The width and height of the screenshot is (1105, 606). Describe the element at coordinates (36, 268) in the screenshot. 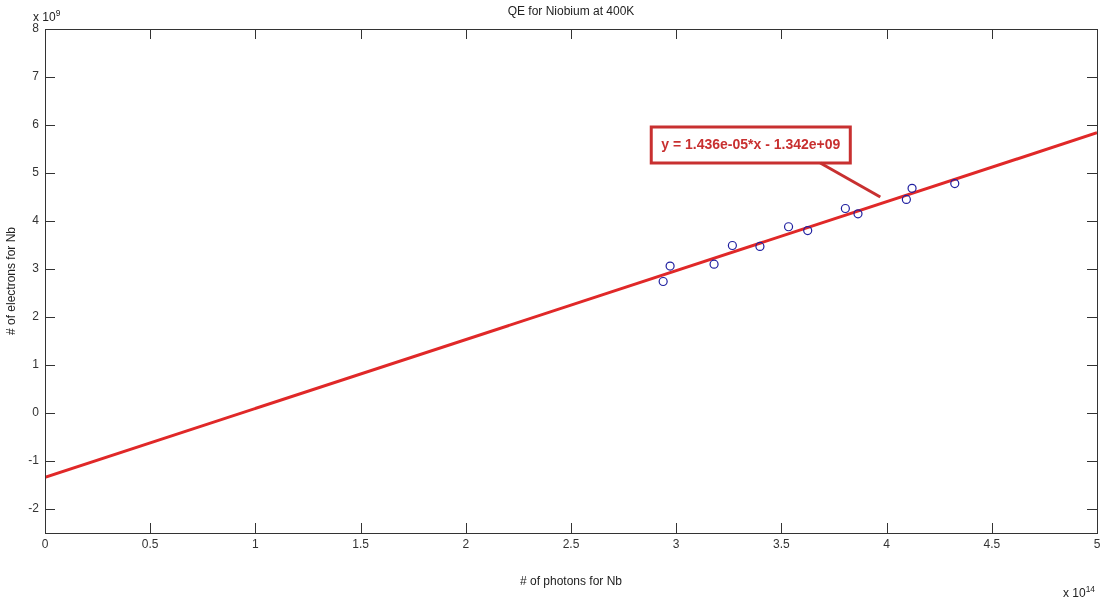

I see `y-tick-label: 3` at that location.